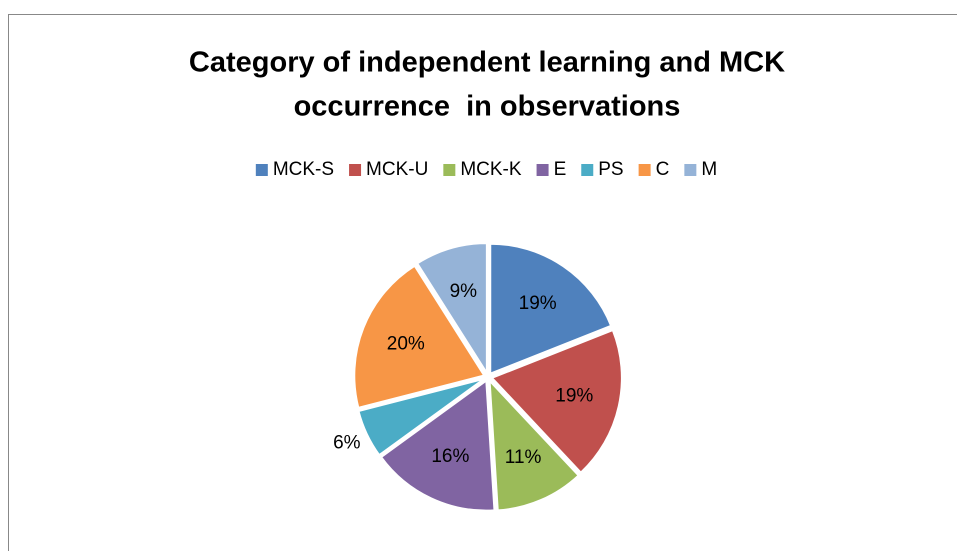 This screenshot has width=957, height=551. I want to click on legend-label: E, so click(560, 169).